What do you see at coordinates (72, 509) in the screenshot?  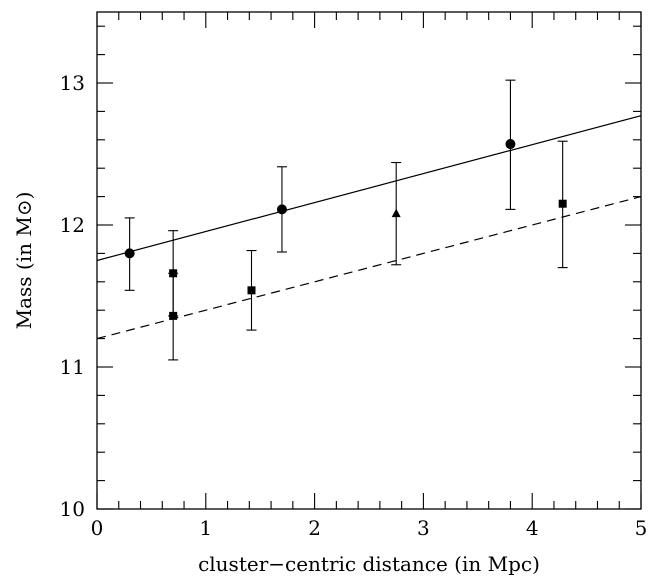 I see `y-tick-label: 10` at bounding box center [72, 509].